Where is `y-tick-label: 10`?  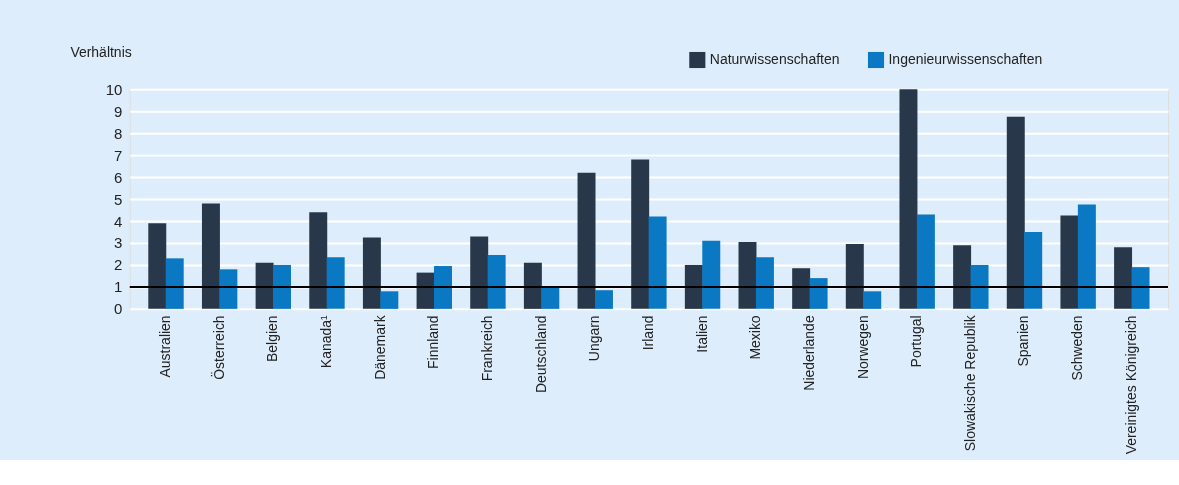 y-tick-label: 10 is located at coordinates (114, 89).